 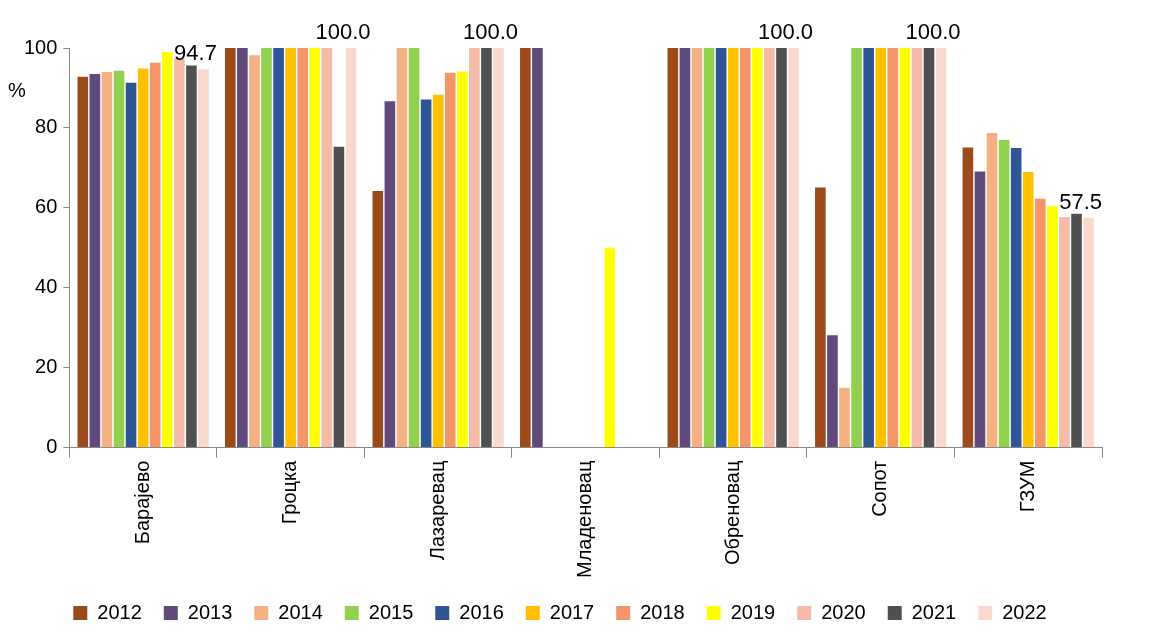 What do you see at coordinates (46, 126) in the screenshot?
I see `y-tick-label: 80` at bounding box center [46, 126].